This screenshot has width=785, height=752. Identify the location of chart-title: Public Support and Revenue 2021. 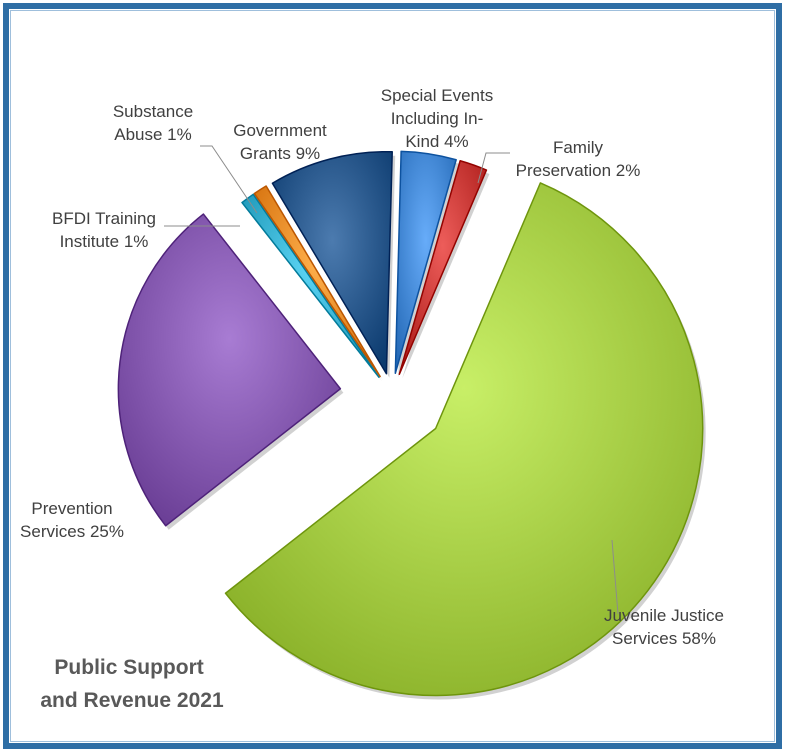
(132, 684).